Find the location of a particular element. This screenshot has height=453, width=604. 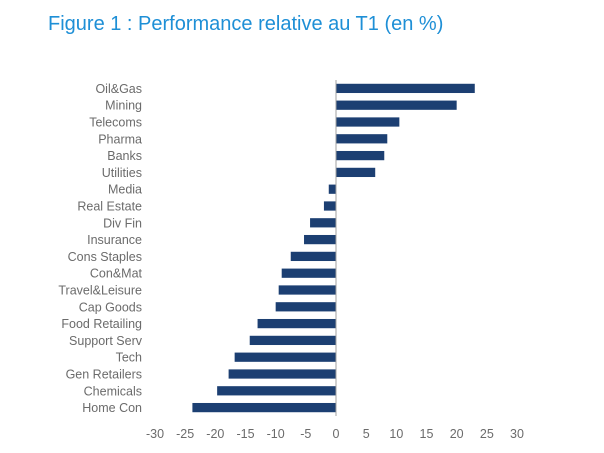

bar-telecoms is located at coordinates (368, 122).